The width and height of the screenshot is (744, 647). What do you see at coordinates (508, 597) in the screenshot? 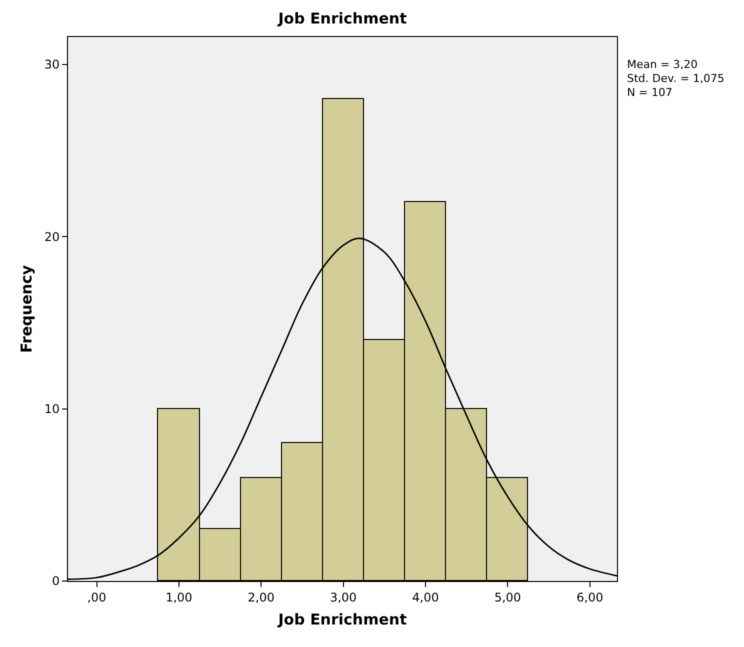
I see `x-tick-label: 5,00` at bounding box center [508, 597].